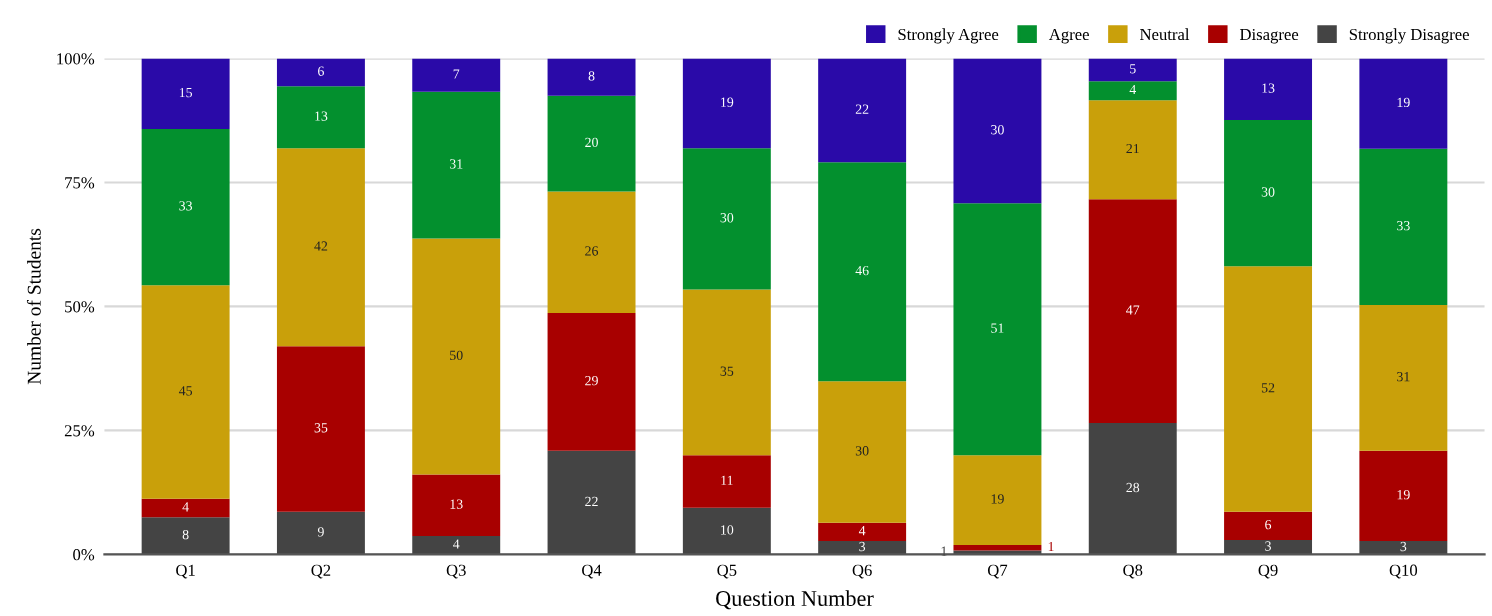  What do you see at coordinates (33, 306) in the screenshot?
I see `y-axis-title: Number of Students` at bounding box center [33, 306].